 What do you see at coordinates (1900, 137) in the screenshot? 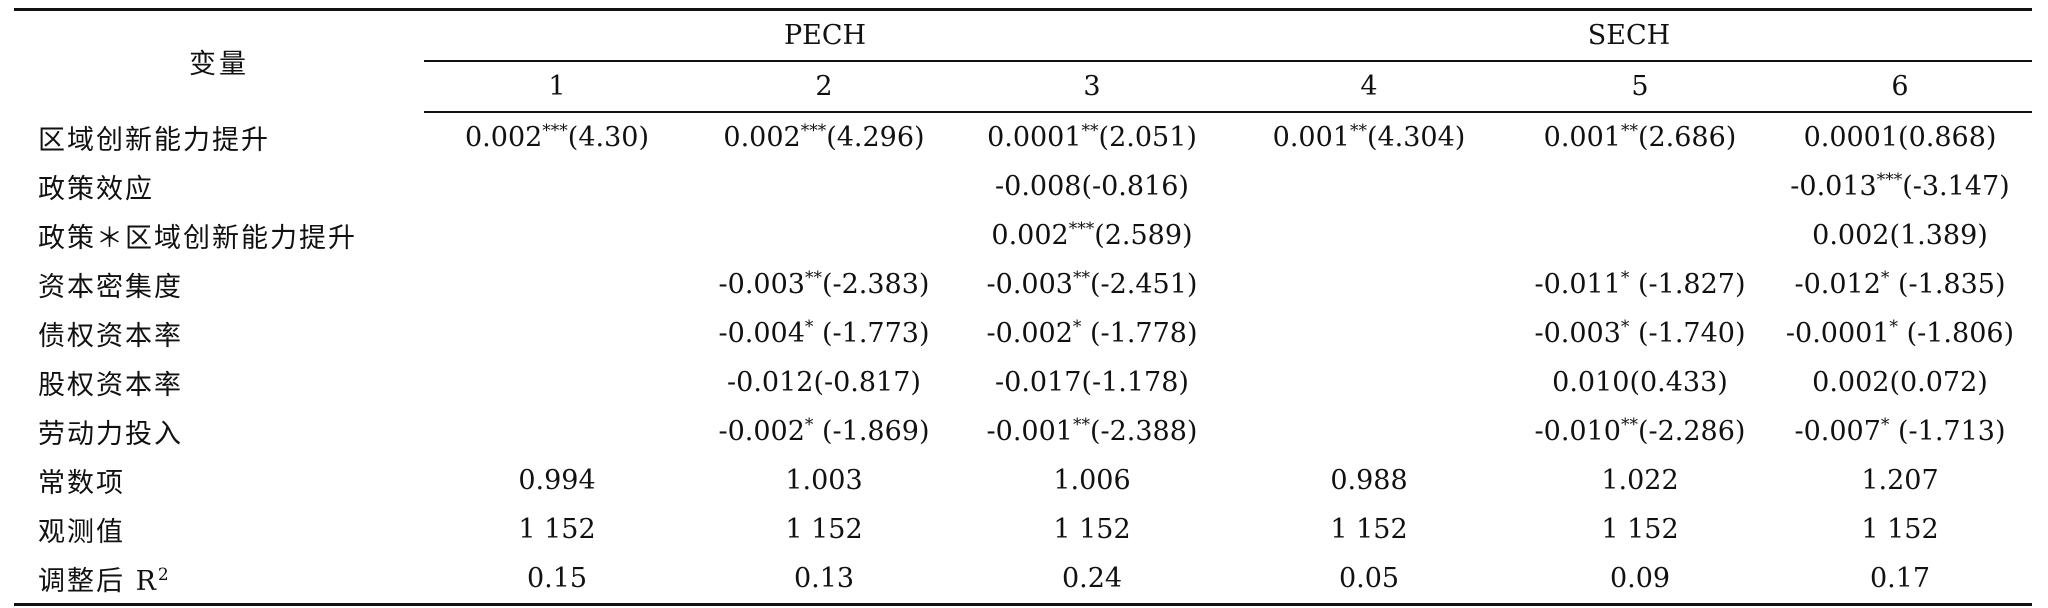
I see `table-cell: 0.0001(0.868)` at bounding box center [1900, 137].